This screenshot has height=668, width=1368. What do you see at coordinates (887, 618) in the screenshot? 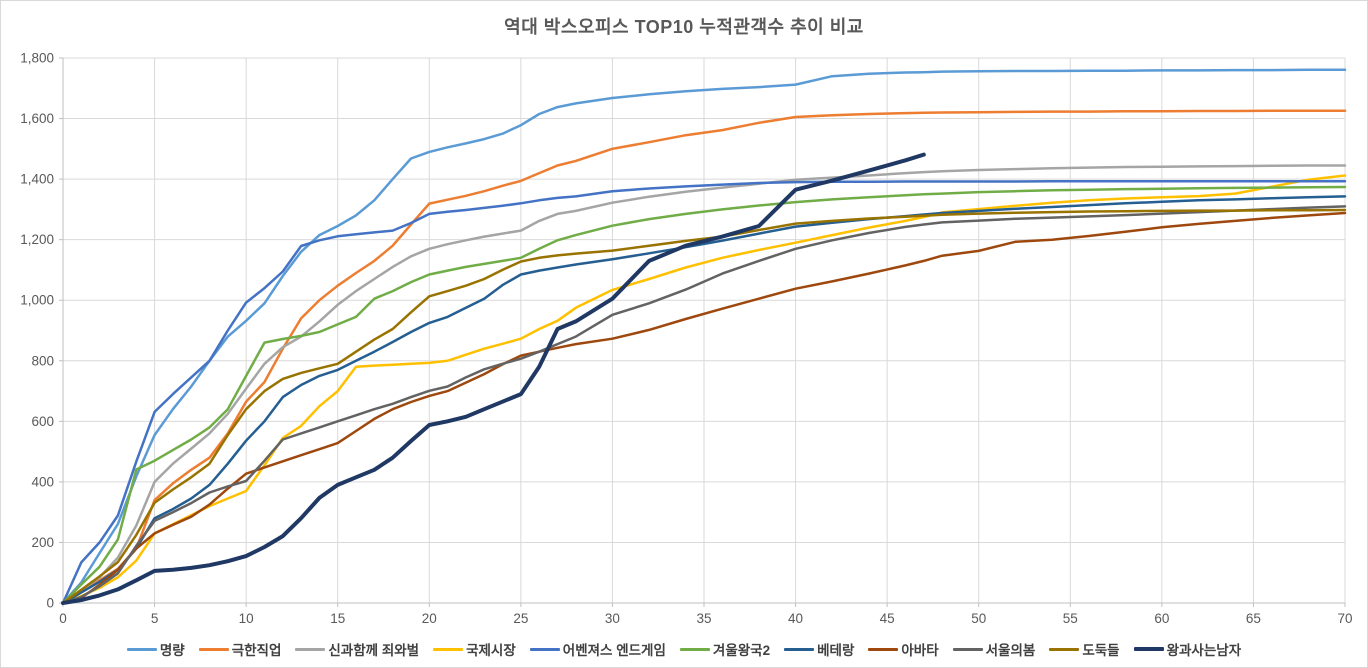
I see `x-axis-tick-label: 45` at bounding box center [887, 618].